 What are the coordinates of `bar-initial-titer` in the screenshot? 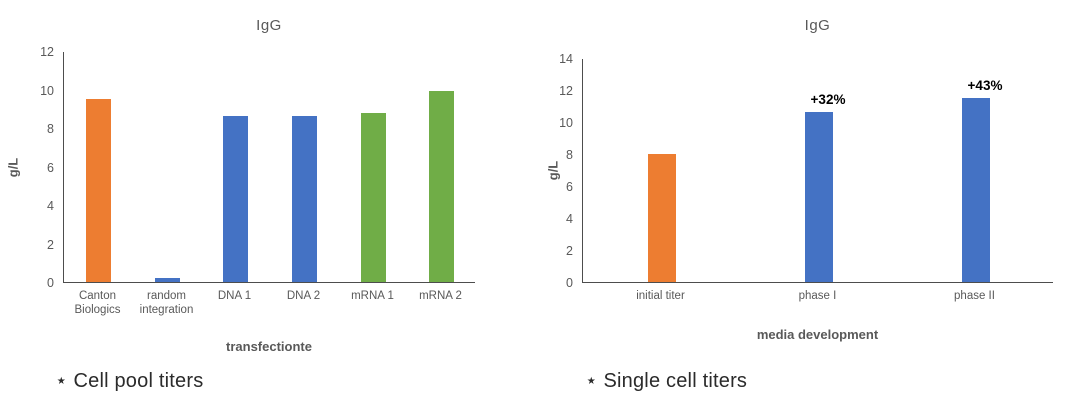 It's located at (662, 218).